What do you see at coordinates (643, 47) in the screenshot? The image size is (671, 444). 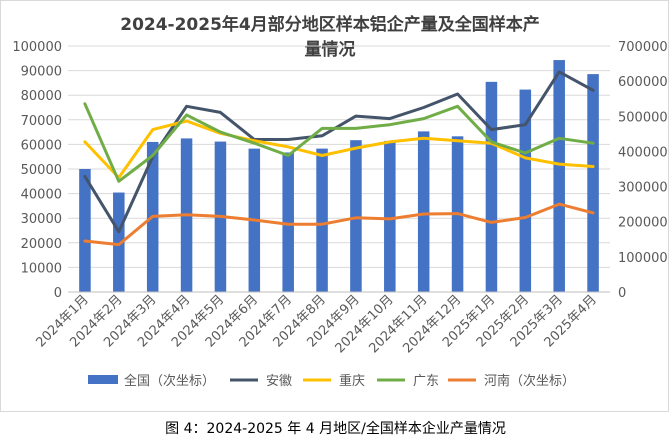 I see `y-right-tick-label: 700000` at bounding box center [643, 47].